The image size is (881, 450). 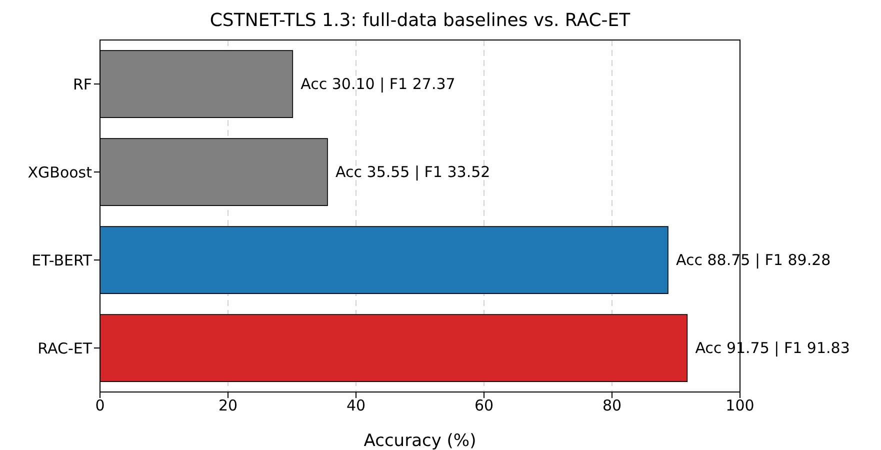 What do you see at coordinates (740, 405) in the screenshot?
I see `x-tick-label: 100` at bounding box center [740, 405].